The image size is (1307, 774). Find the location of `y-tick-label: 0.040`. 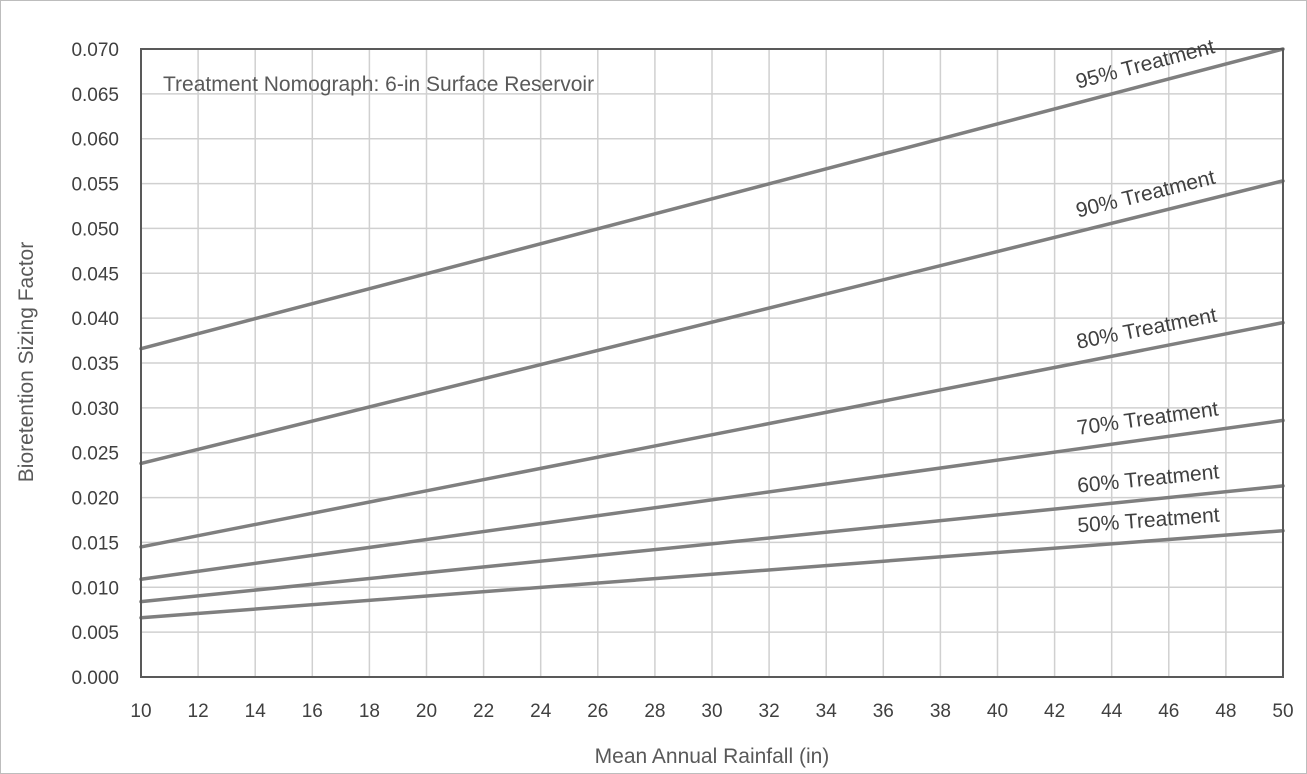

y-tick-label: 0.040 is located at coordinates (95, 319).